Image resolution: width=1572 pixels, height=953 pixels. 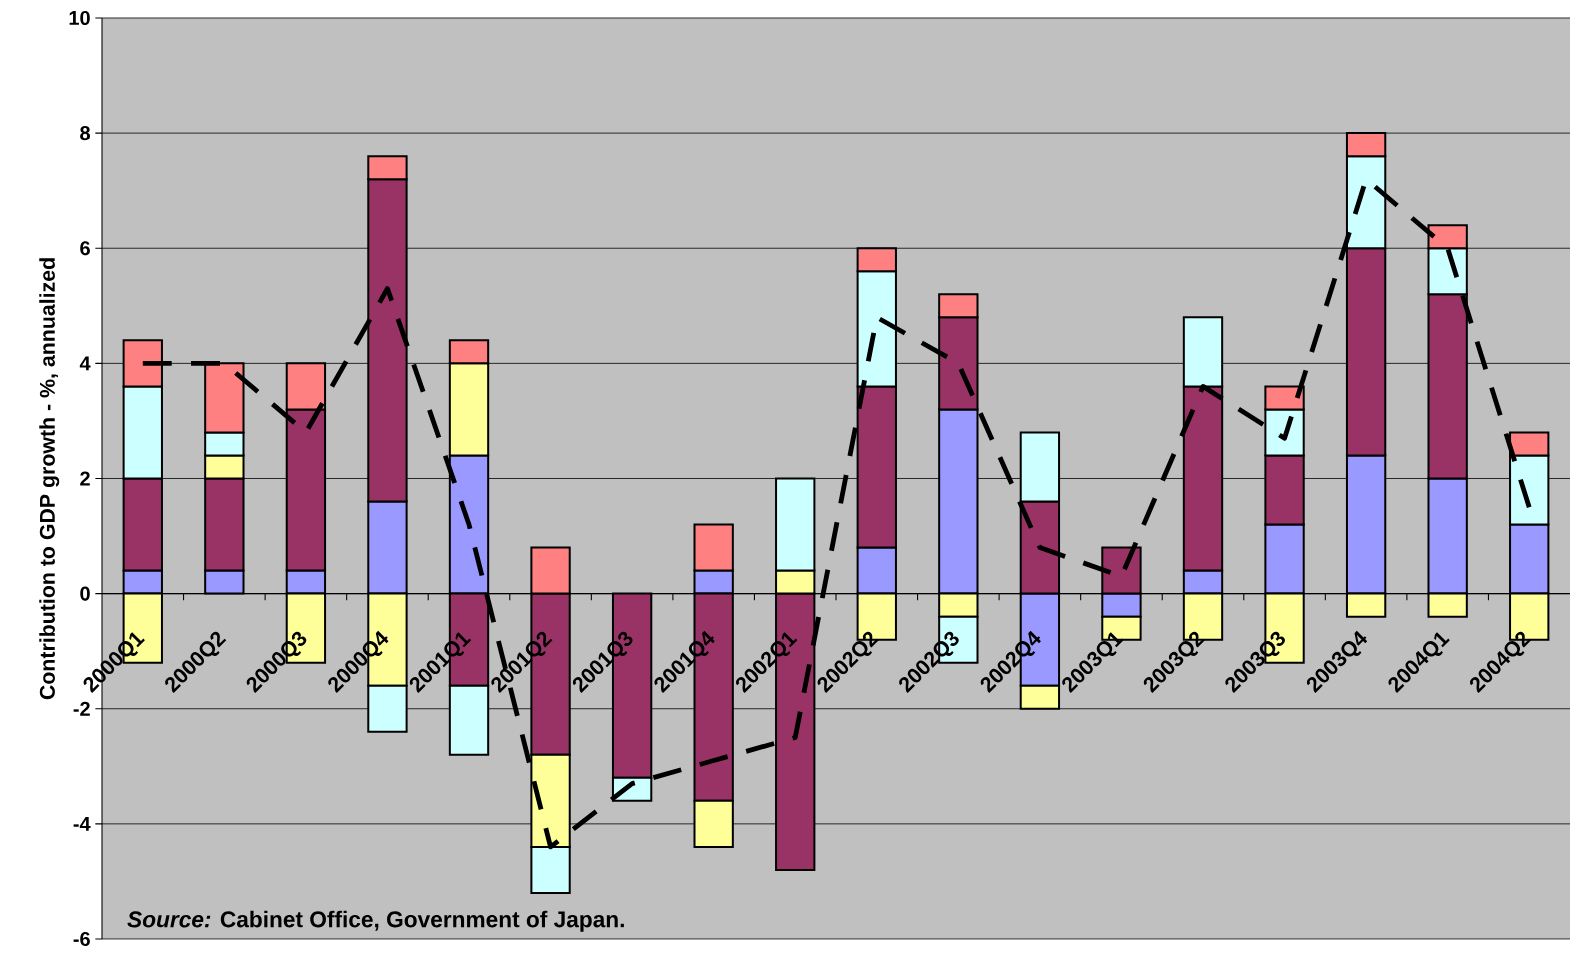 What do you see at coordinates (85, 248) in the screenshot?
I see `y-tick-label: 6` at bounding box center [85, 248].